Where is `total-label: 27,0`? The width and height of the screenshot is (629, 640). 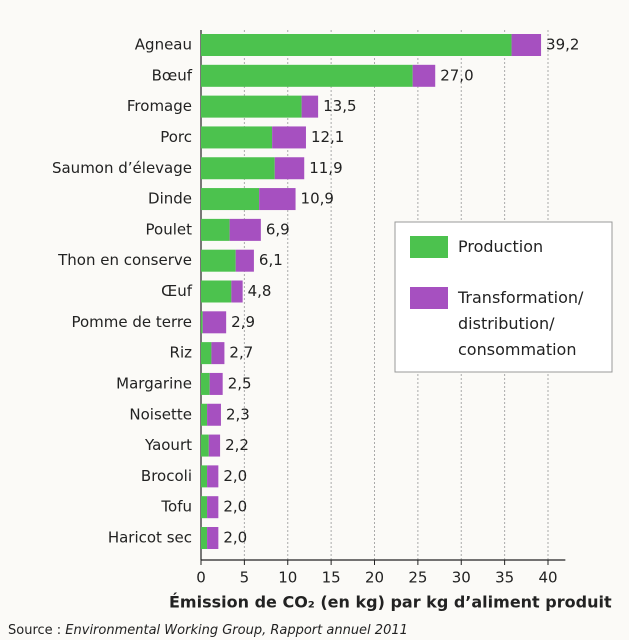
total-label: 27,0 is located at coordinates (456, 75).